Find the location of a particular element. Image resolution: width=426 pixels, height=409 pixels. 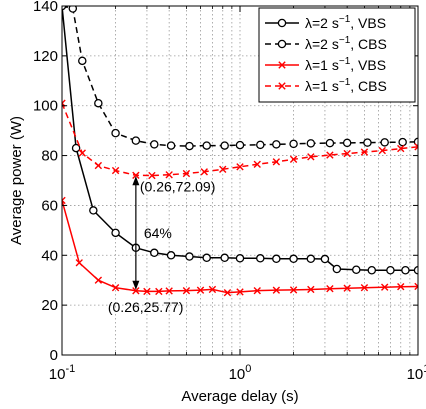

y-tick-label: 100 is located at coordinates (45, 106).